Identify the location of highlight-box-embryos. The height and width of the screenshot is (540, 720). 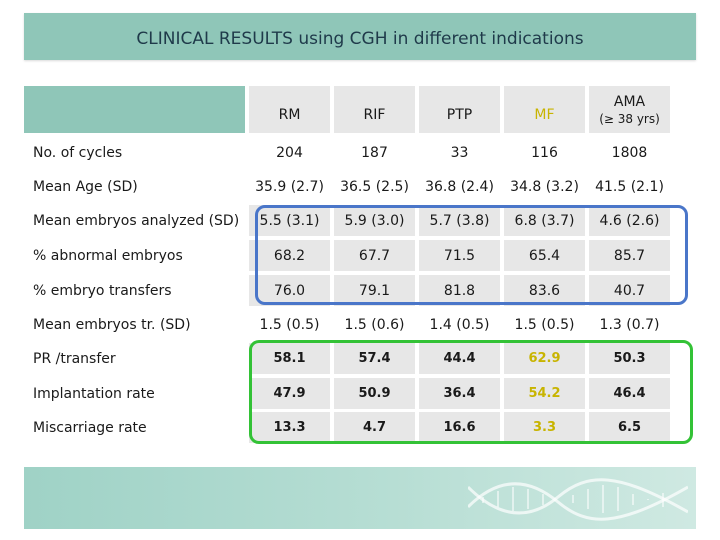
(471, 255).